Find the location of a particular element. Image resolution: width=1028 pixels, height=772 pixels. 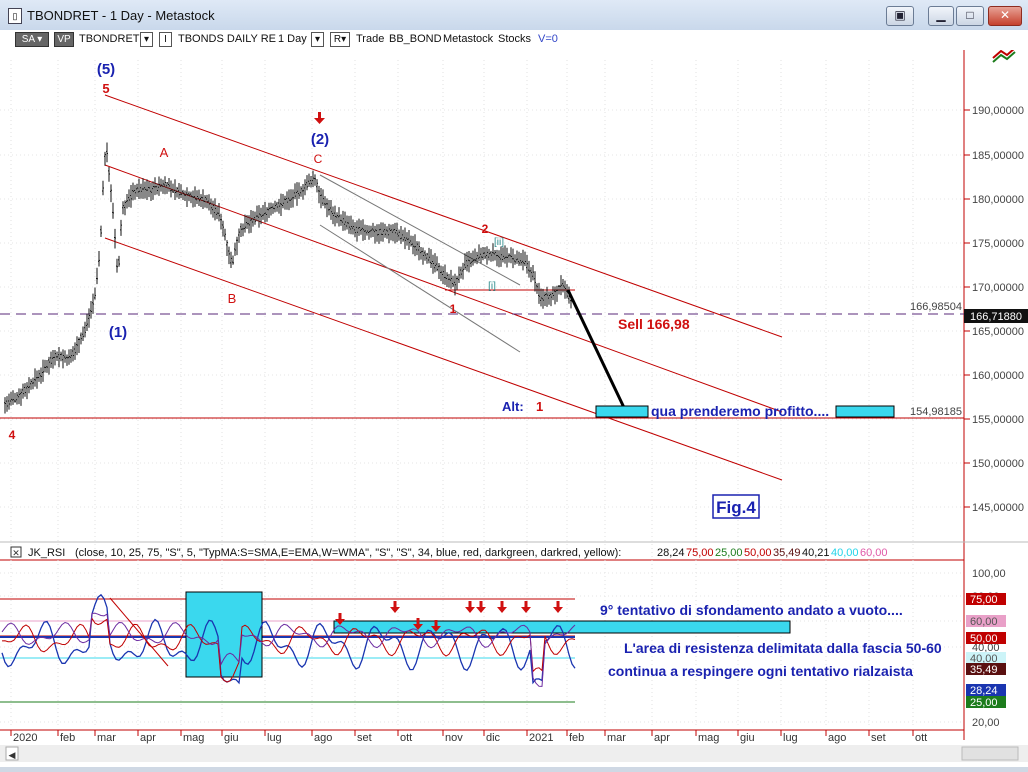

wave-1-red: 1 is located at coordinates (453, 309).